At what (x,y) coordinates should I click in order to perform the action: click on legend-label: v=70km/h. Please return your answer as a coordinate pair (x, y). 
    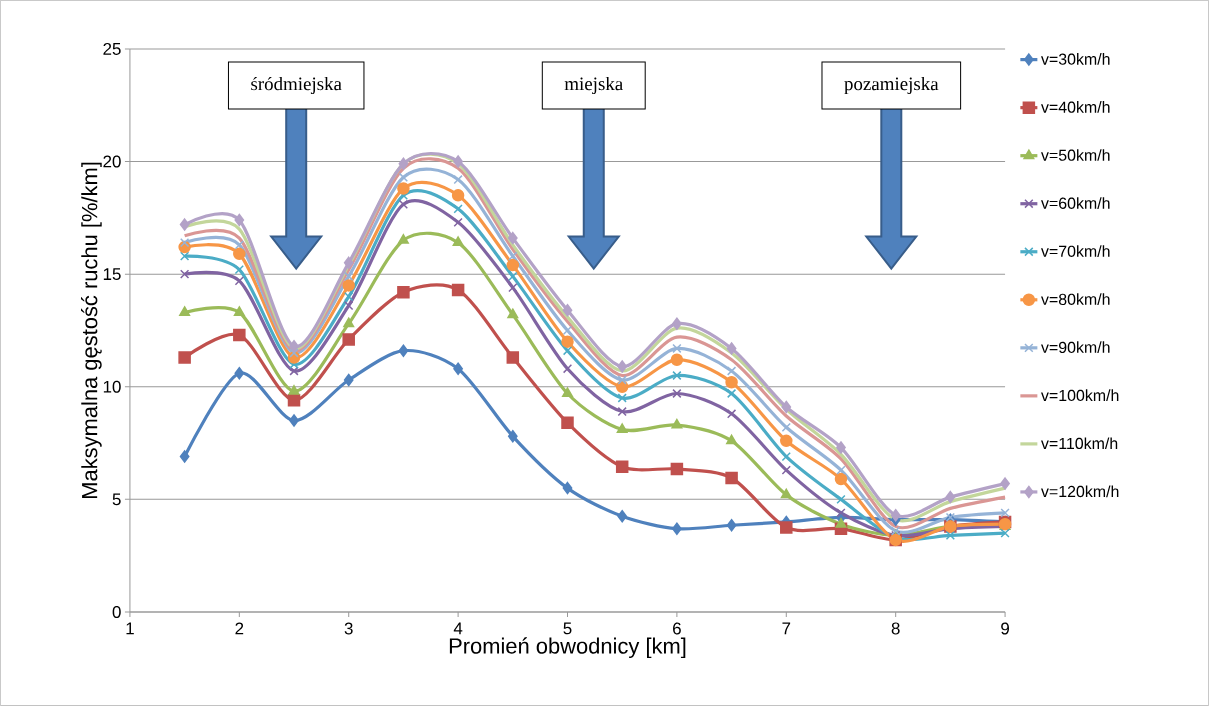
    Looking at the image, I should click on (1075, 251).